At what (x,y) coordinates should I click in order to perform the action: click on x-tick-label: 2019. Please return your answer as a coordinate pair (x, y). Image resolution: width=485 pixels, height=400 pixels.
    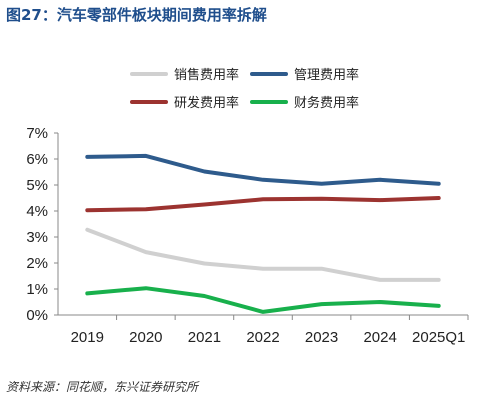
    Looking at the image, I should click on (87, 337).